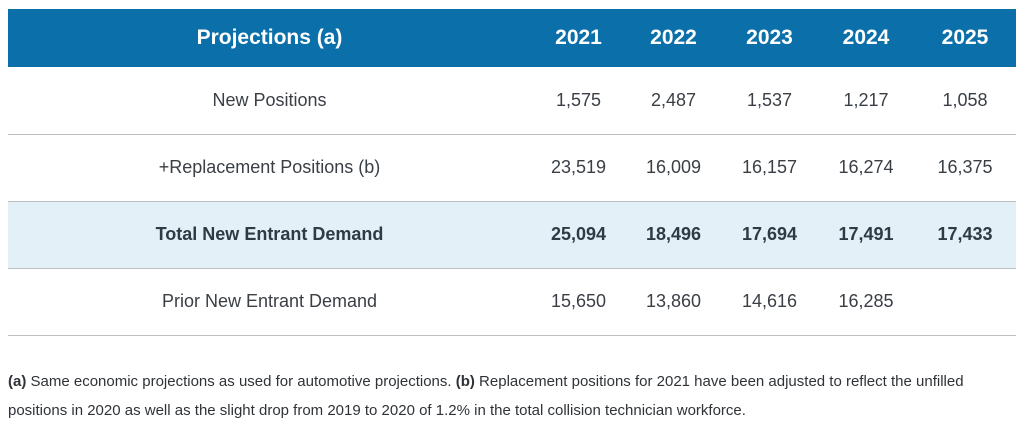 The height and width of the screenshot is (430, 1024). I want to click on cell-value: 16,375, so click(965, 167).